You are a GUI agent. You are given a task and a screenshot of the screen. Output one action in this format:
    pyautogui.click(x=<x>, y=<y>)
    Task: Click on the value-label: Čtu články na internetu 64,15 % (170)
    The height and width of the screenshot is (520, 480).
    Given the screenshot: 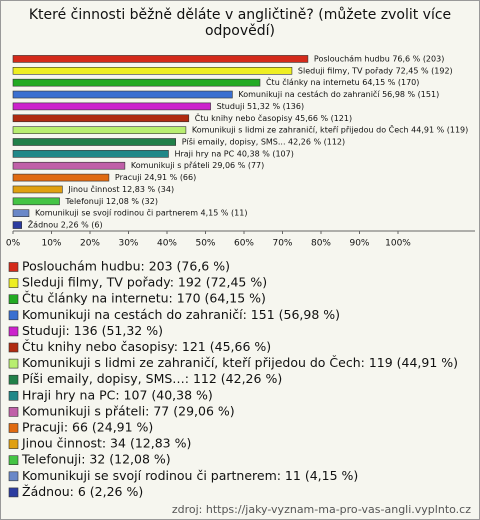 What is the action you would take?
    pyautogui.click(x=342, y=81)
    